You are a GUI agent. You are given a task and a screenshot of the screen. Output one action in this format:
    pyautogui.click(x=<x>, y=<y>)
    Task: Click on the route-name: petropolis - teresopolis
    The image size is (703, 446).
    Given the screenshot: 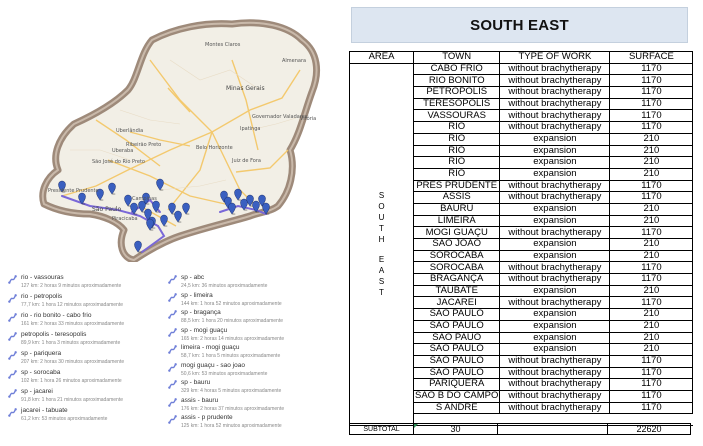 What is the action you would take?
    pyautogui.click(x=54, y=334)
    